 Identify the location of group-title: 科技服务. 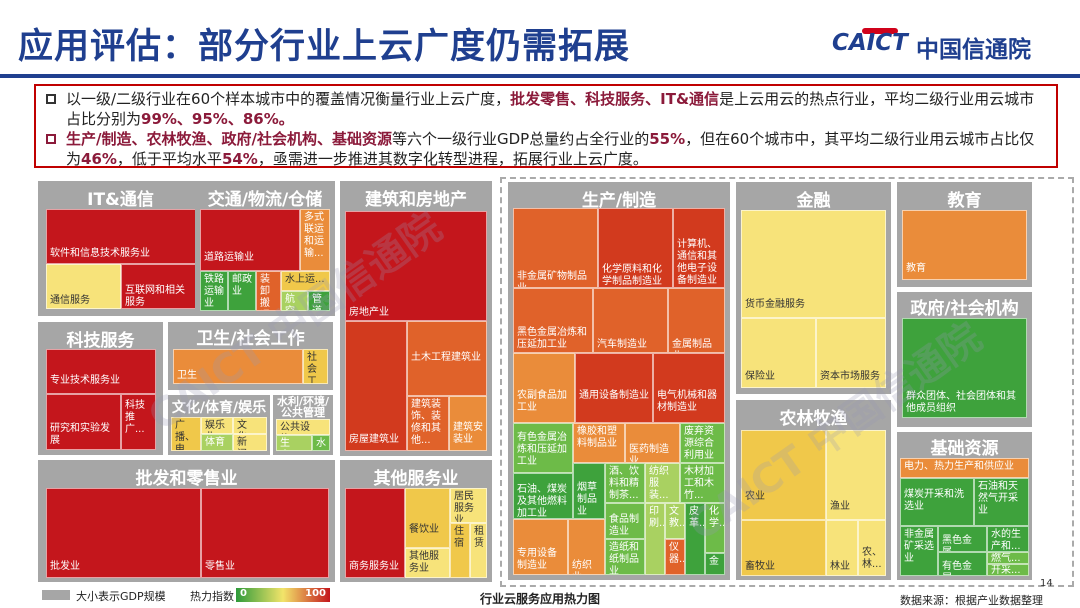
(100, 341).